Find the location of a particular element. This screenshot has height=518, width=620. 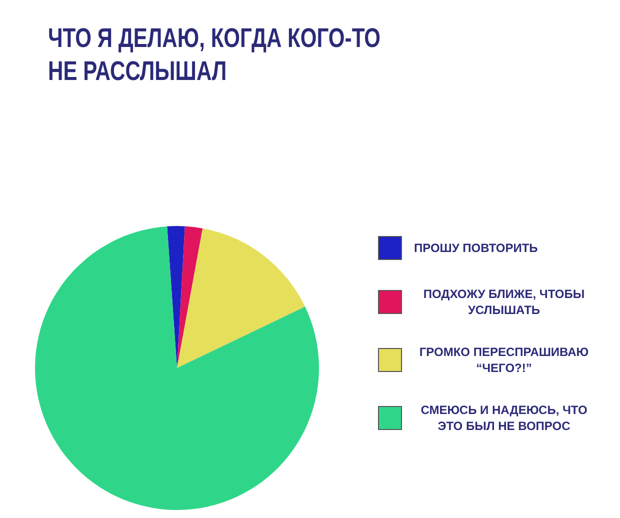

legend-label: ГРОМКО ПЕРЕСПРАШИВАЮ “ЧЕГО?!” is located at coordinates (504, 360).